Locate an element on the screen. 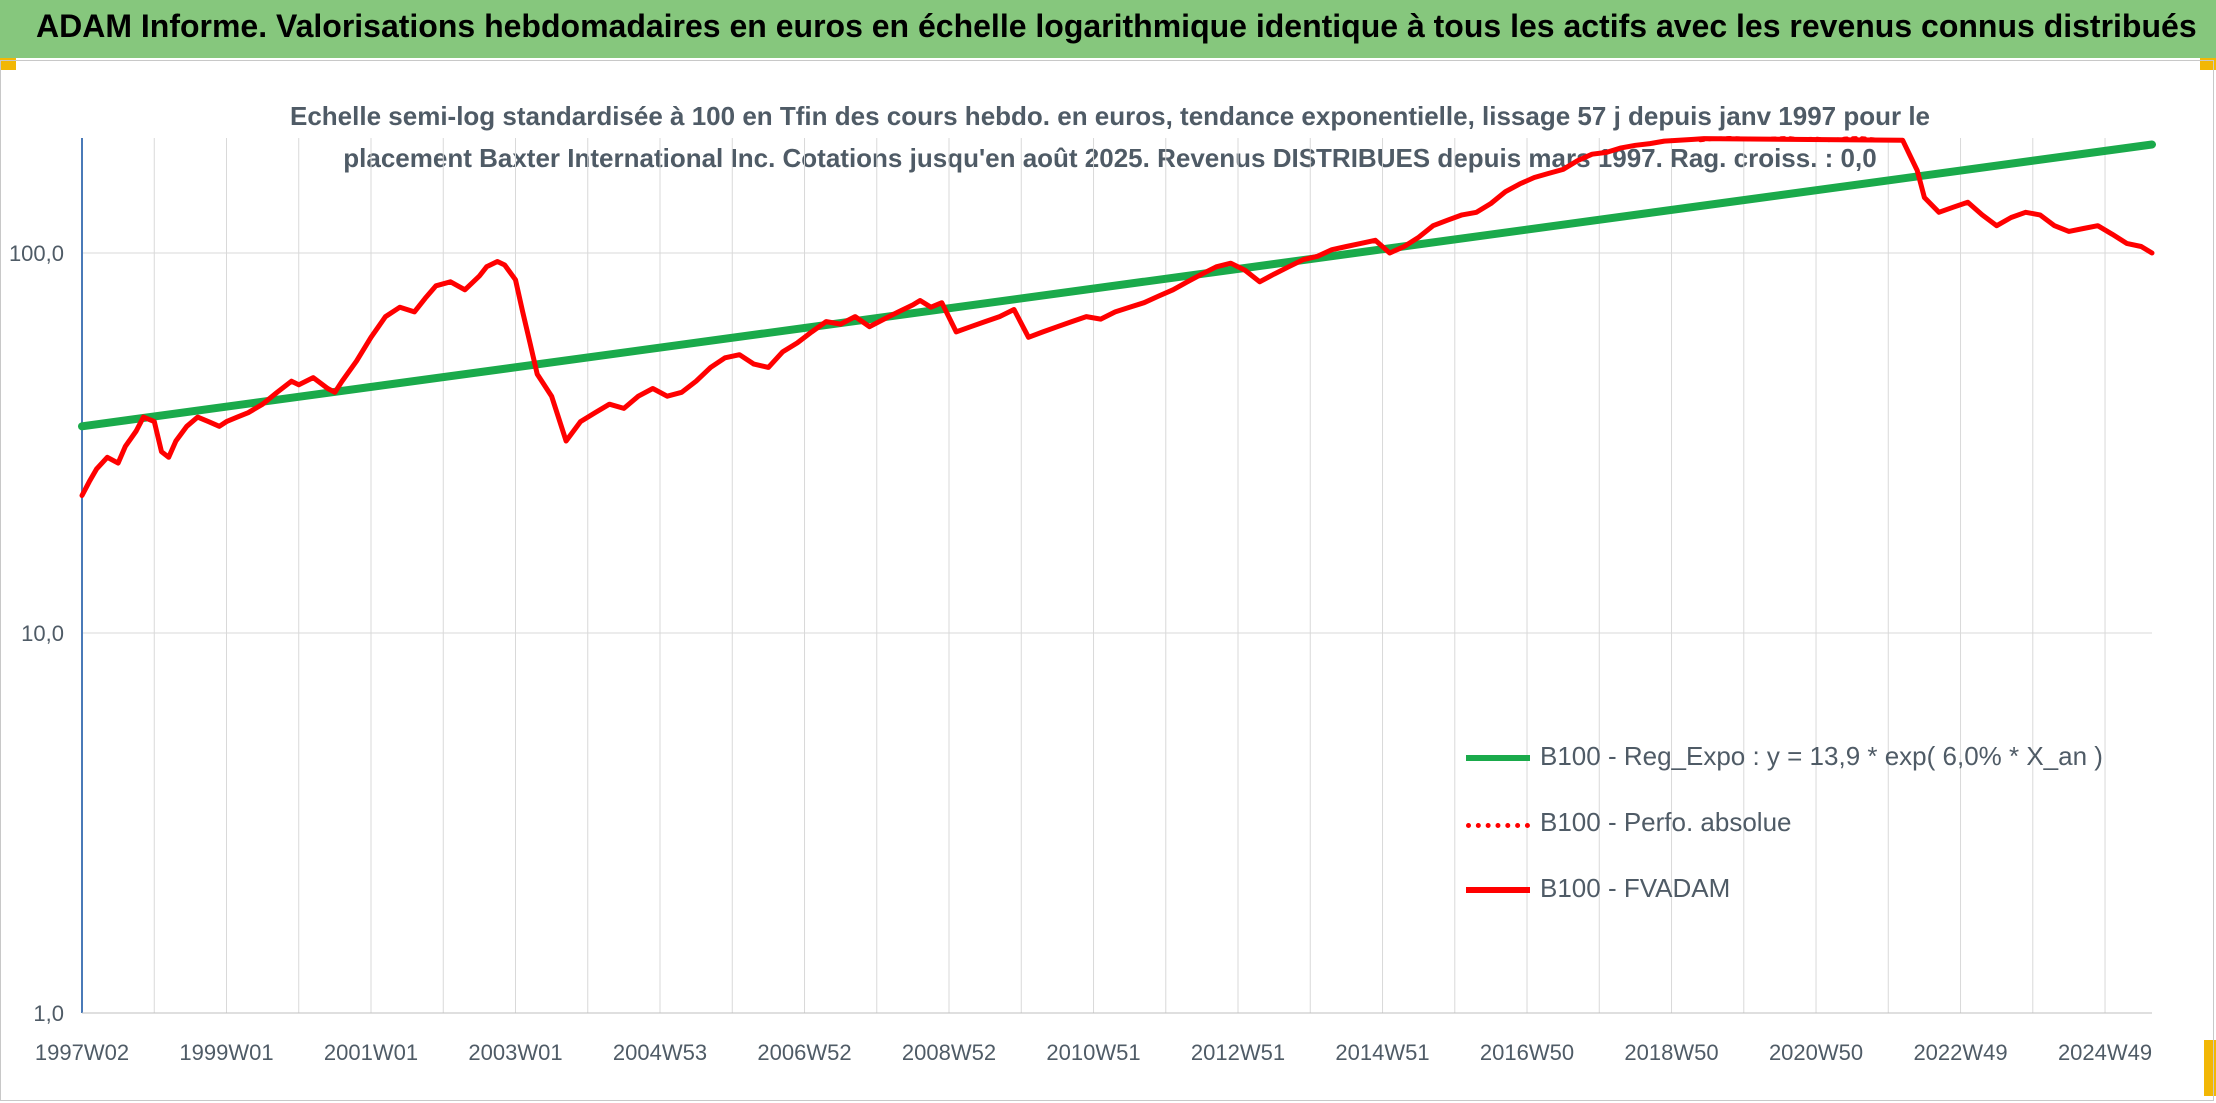 Image resolution: width=2216 pixels, height=1103 pixels. x-tick-label: 1997W02 is located at coordinates (82, 1052).